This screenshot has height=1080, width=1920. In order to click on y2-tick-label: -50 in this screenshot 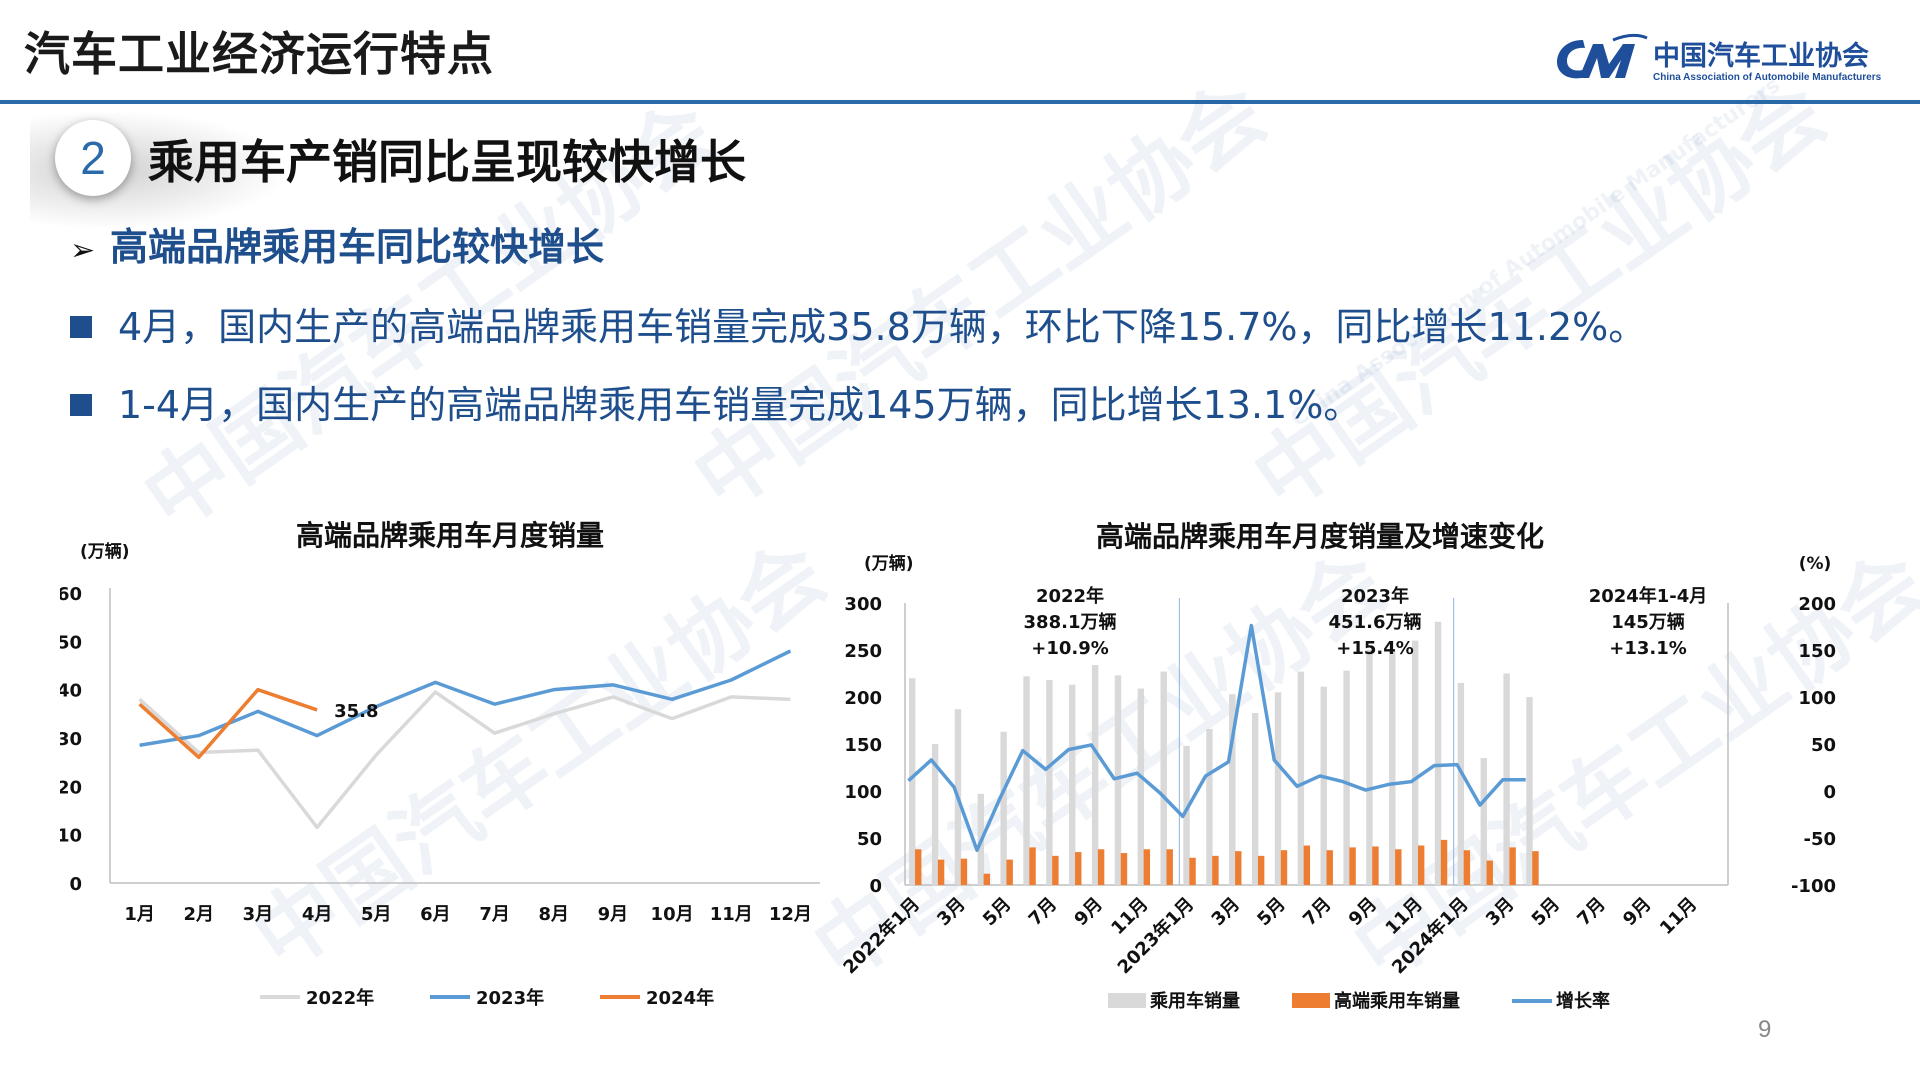, I will do `click(1819, 839)`.